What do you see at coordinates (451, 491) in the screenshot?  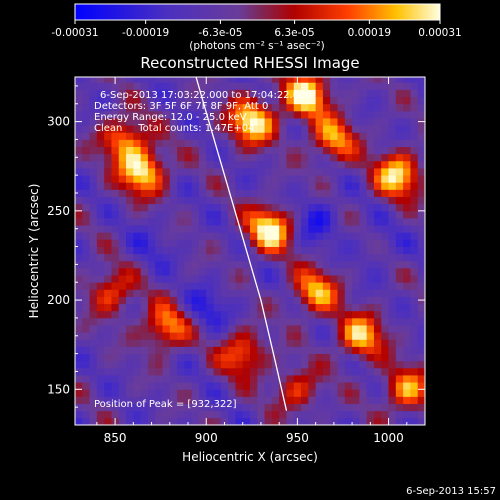 I see `footer-timestamp: 6-Sep-2013 15:57` at bounding box center [451, 491].